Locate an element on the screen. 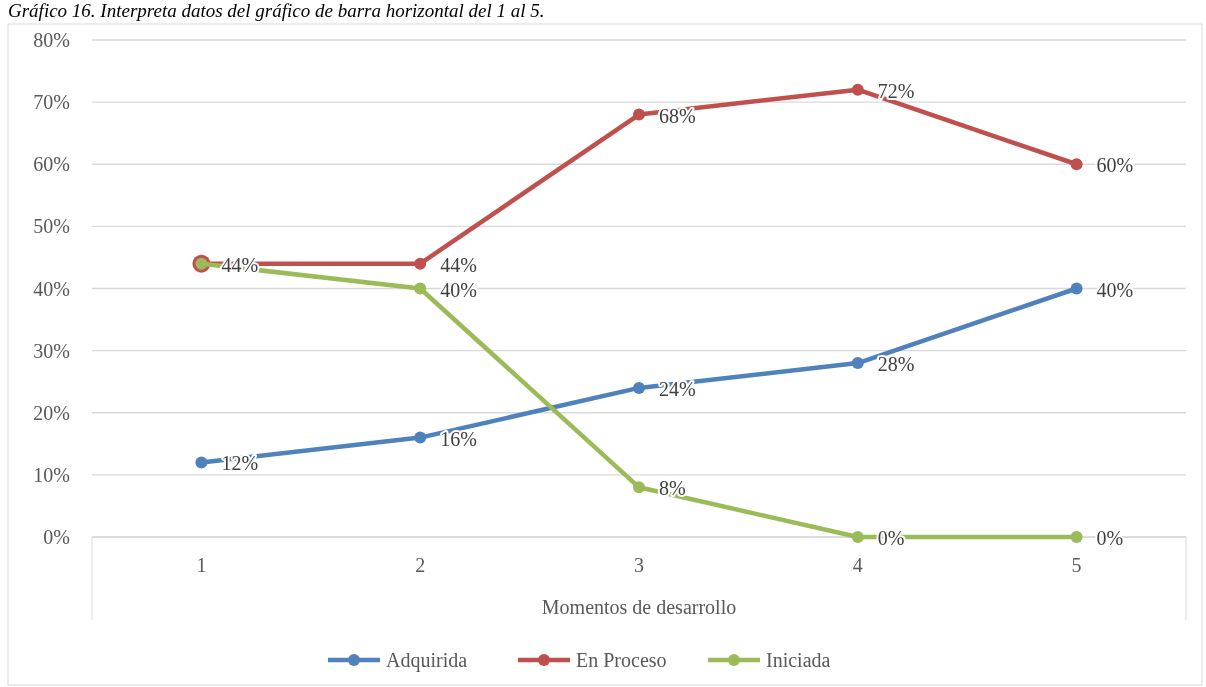  y-tick-label: 50% is located at coordinates (51, 226).